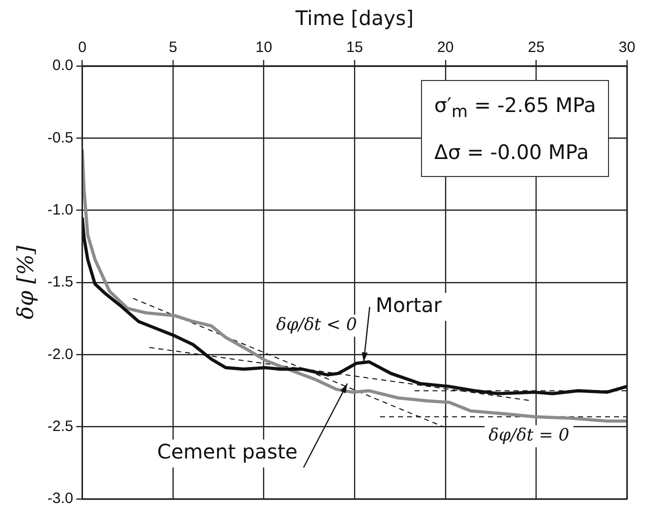  I want to click on y-tick-label: -3.0, so click(60, 499).